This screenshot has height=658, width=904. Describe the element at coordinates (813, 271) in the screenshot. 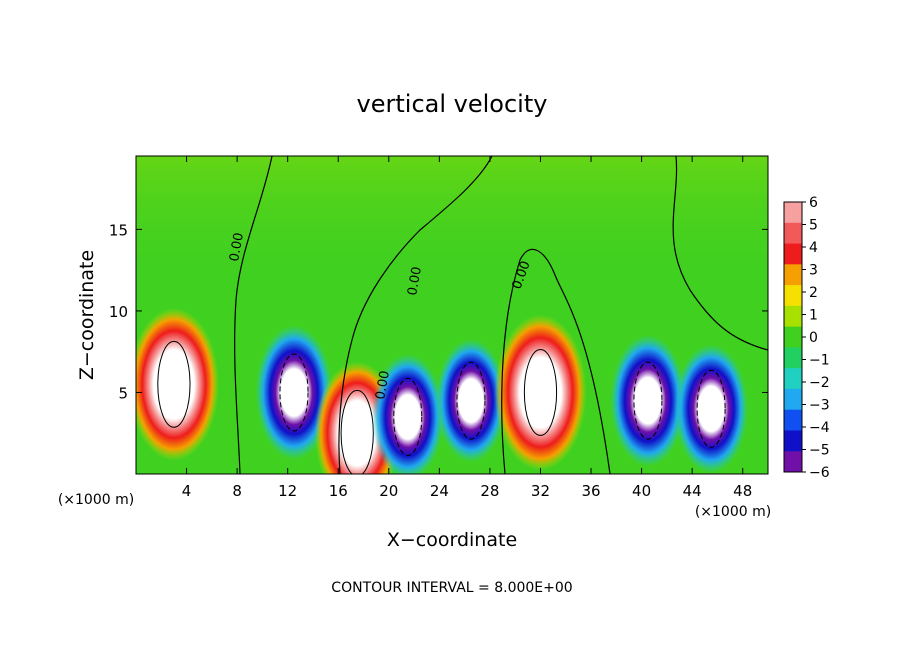

I see `colorbar-label: 3` at that location.